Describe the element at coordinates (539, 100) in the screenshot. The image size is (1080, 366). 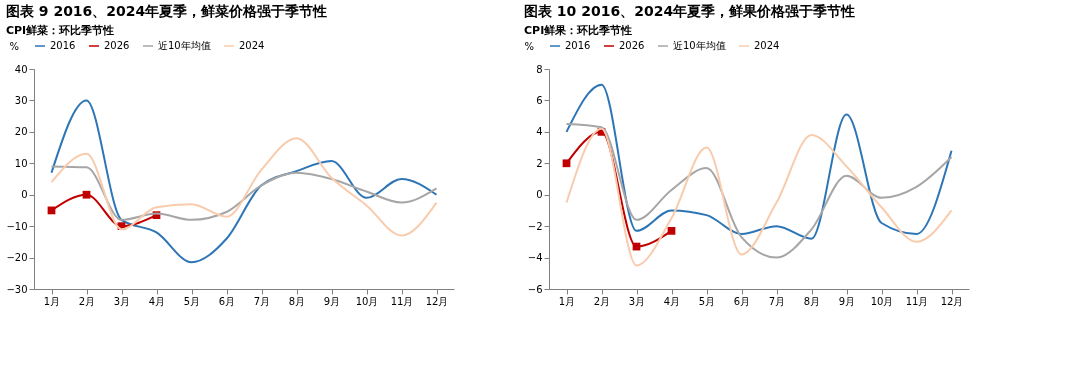
I see `y-tick-label: 6` at that location.